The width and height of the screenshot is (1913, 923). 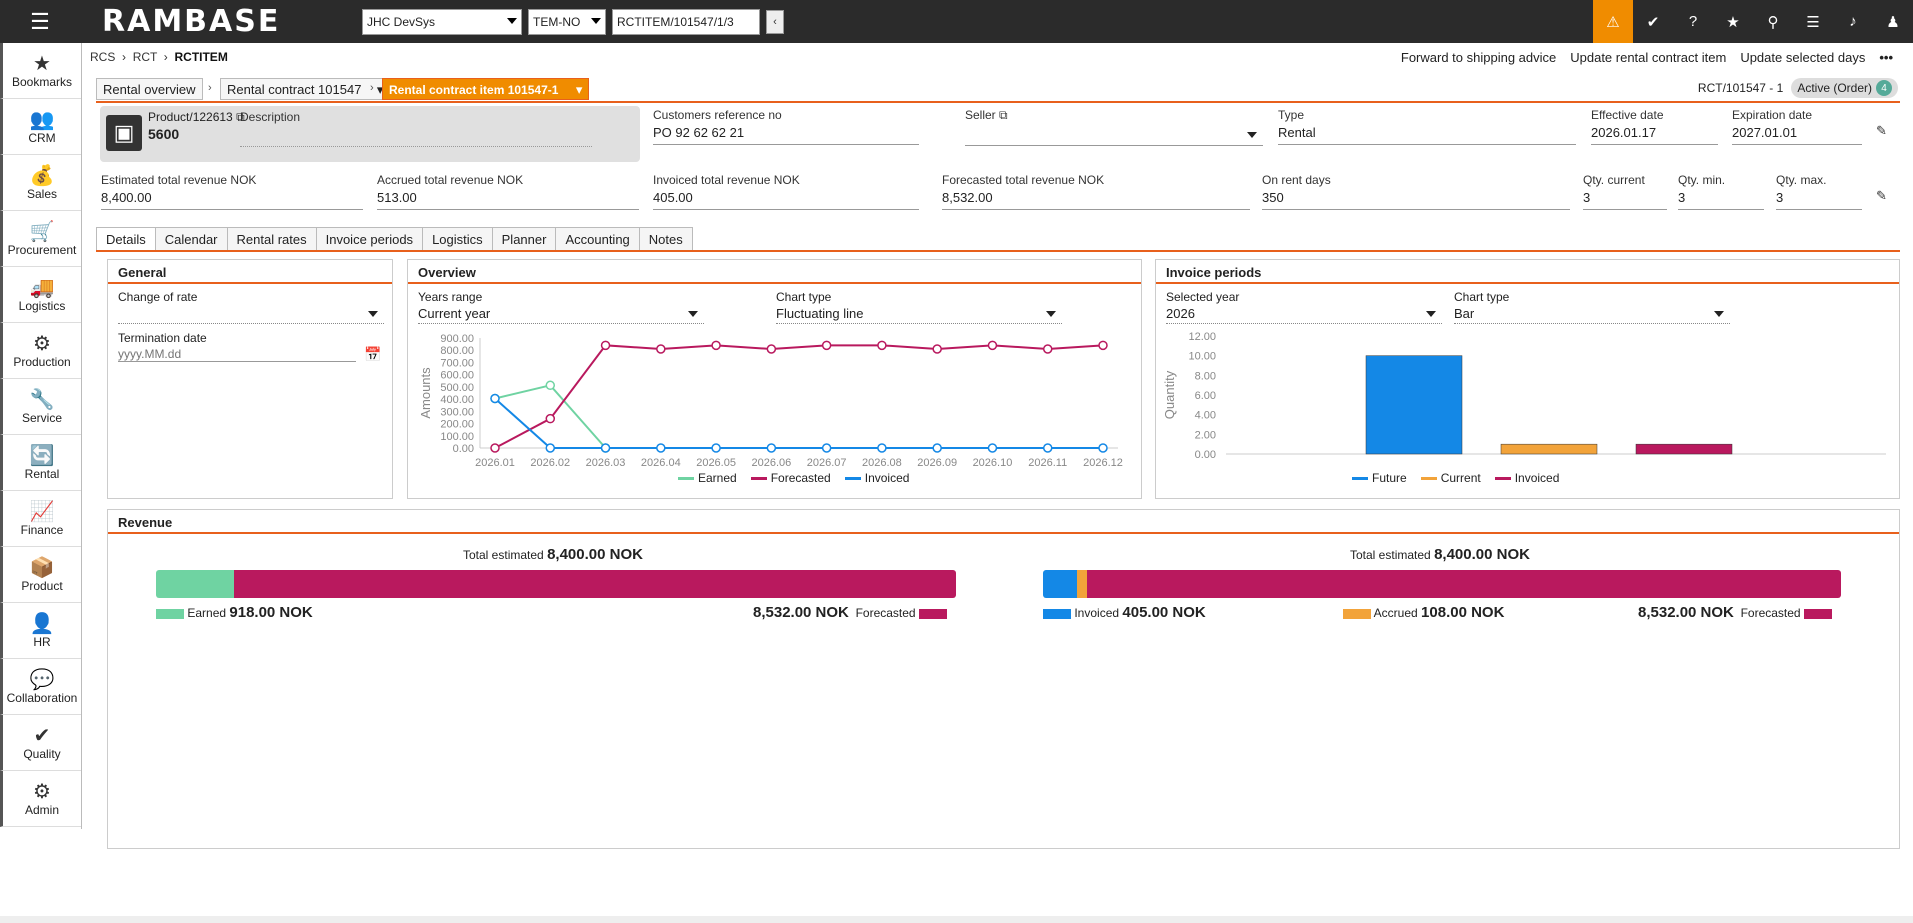 I want to click on breadcrumb-rcs: RCS, so click(x=103, y=57).